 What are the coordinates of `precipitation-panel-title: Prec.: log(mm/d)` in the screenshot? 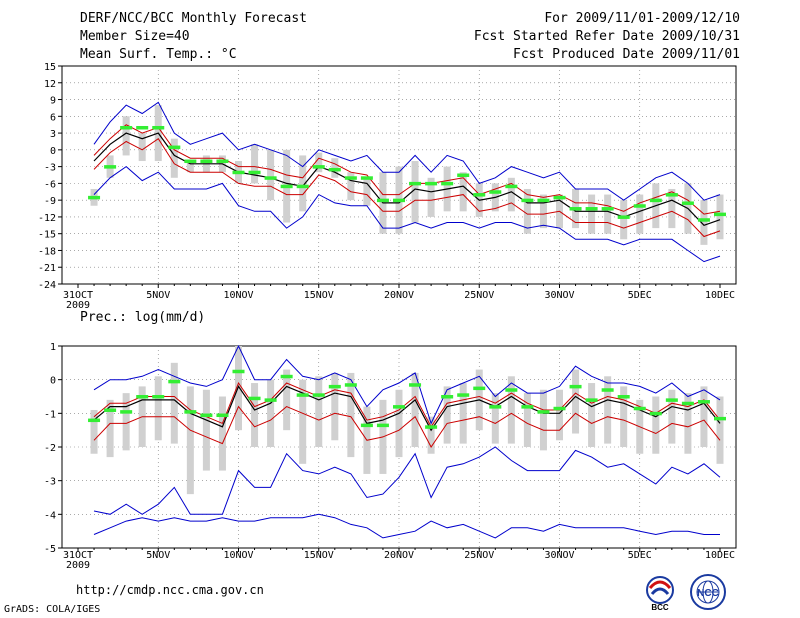 It's located at (142, 317).